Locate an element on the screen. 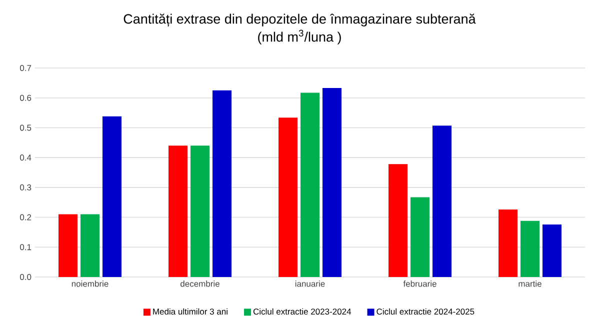 The height and width of the screenshot is (333, 599). legend-label: Media ultimilor 3 ani is located at coordinates (190, 311).